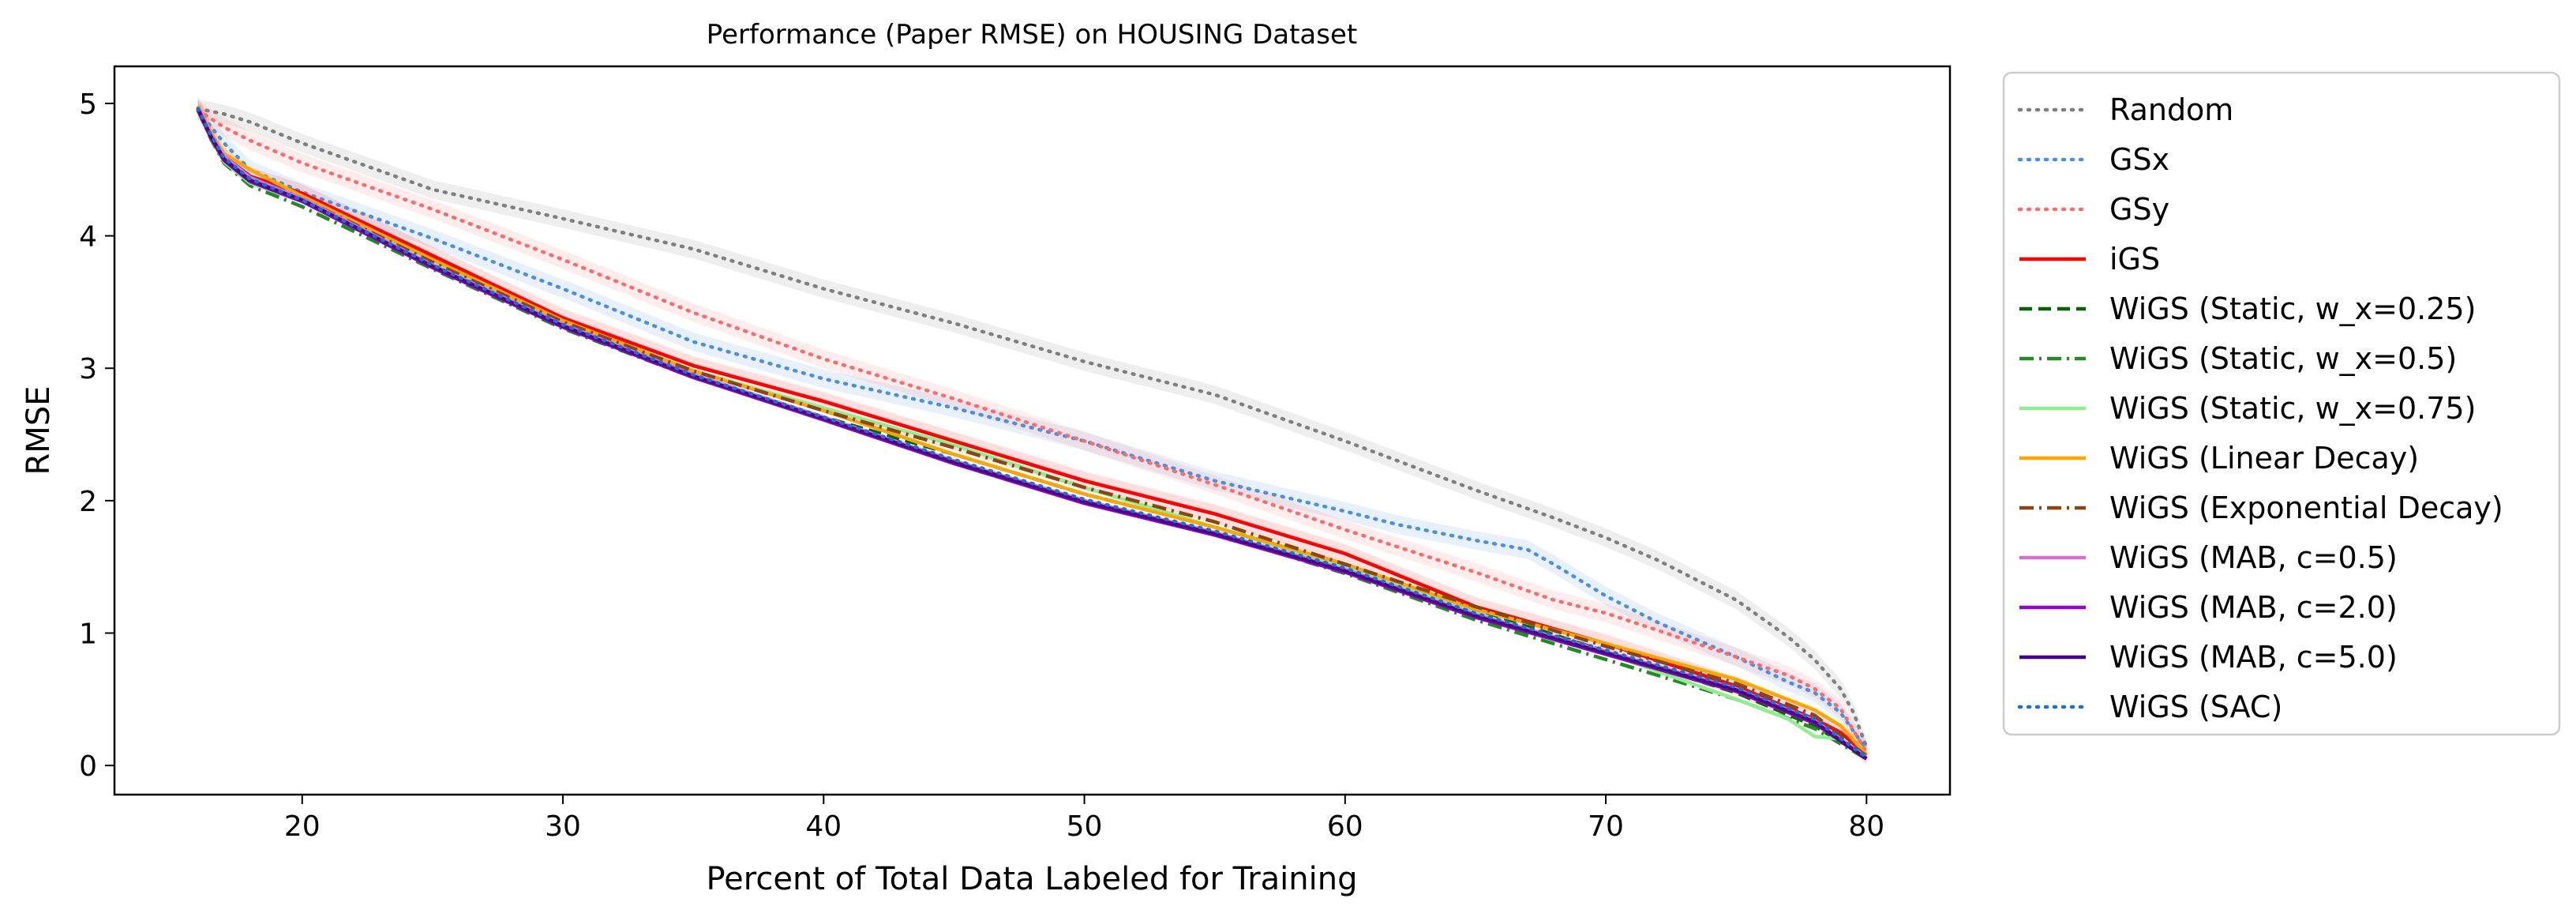 The width and height of the screenshot is (2576, 921). Describe the element at coordinates (2093, 209) in the screenshot. I see `legend-entry: GSy` at that location.